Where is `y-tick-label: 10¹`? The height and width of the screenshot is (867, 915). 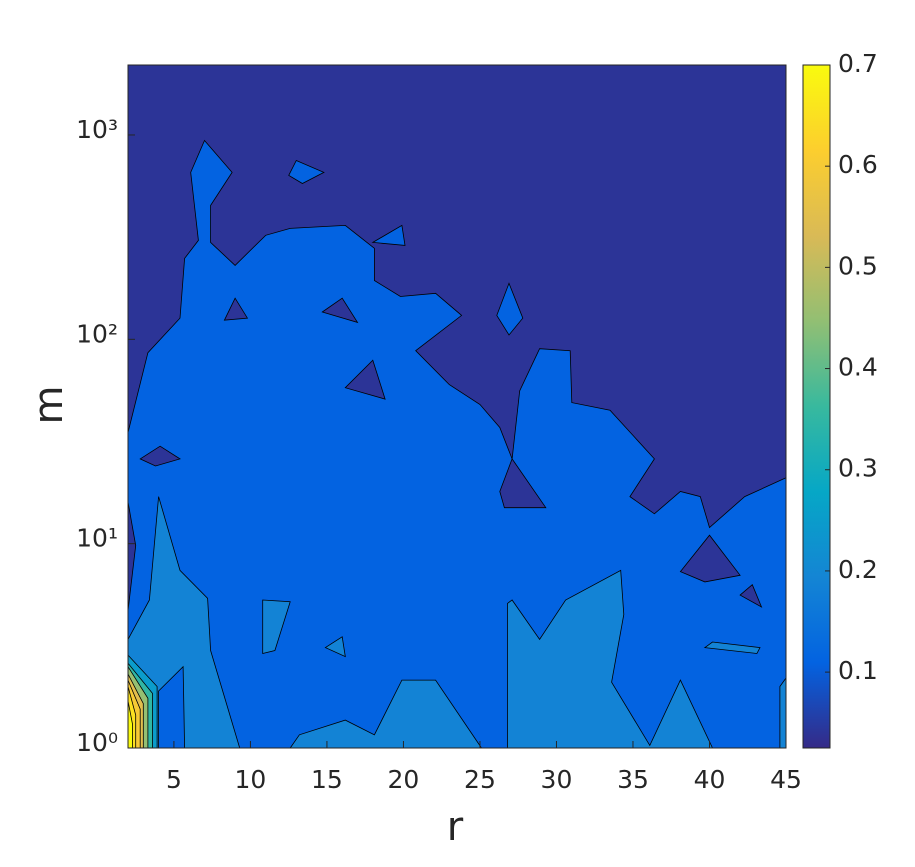
y-tick-label: 10¹ is located at coordinates (97, 538).